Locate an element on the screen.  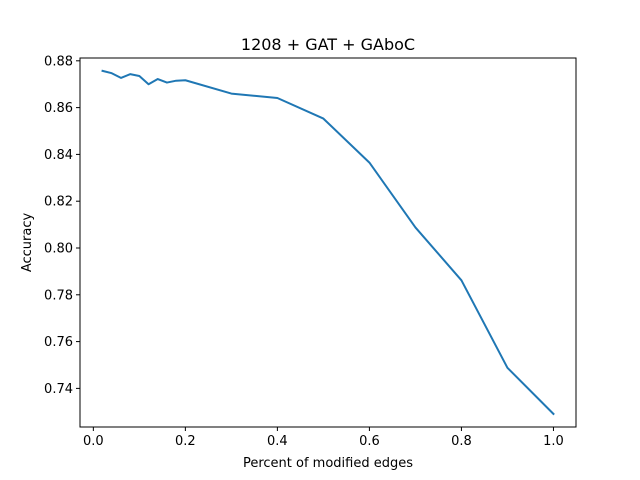
x-tick-label: 0.8 is located at coordinates (461, 441).